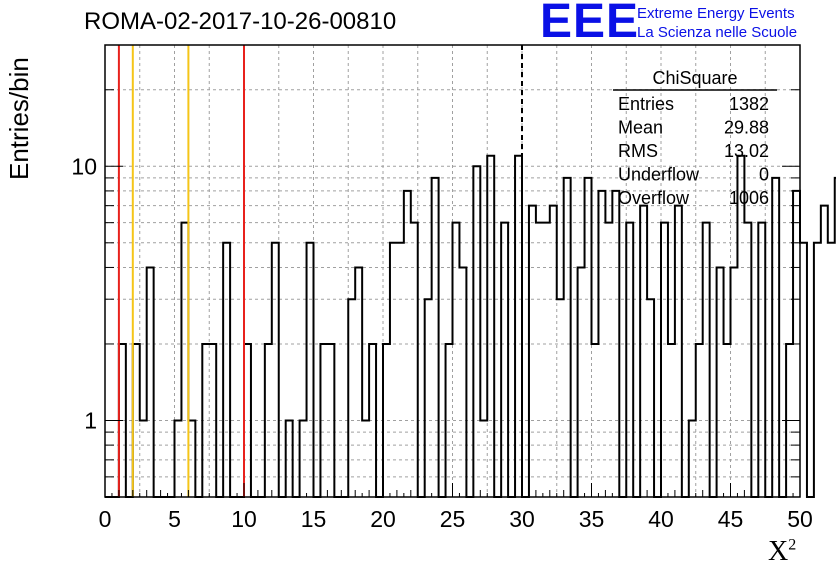 The width and height of the screenshot is (836, 572). What do you see at coordinates (592, 519) in the screenshot?
I see `x-tick-label: 35` at bounding box center [592, 519].